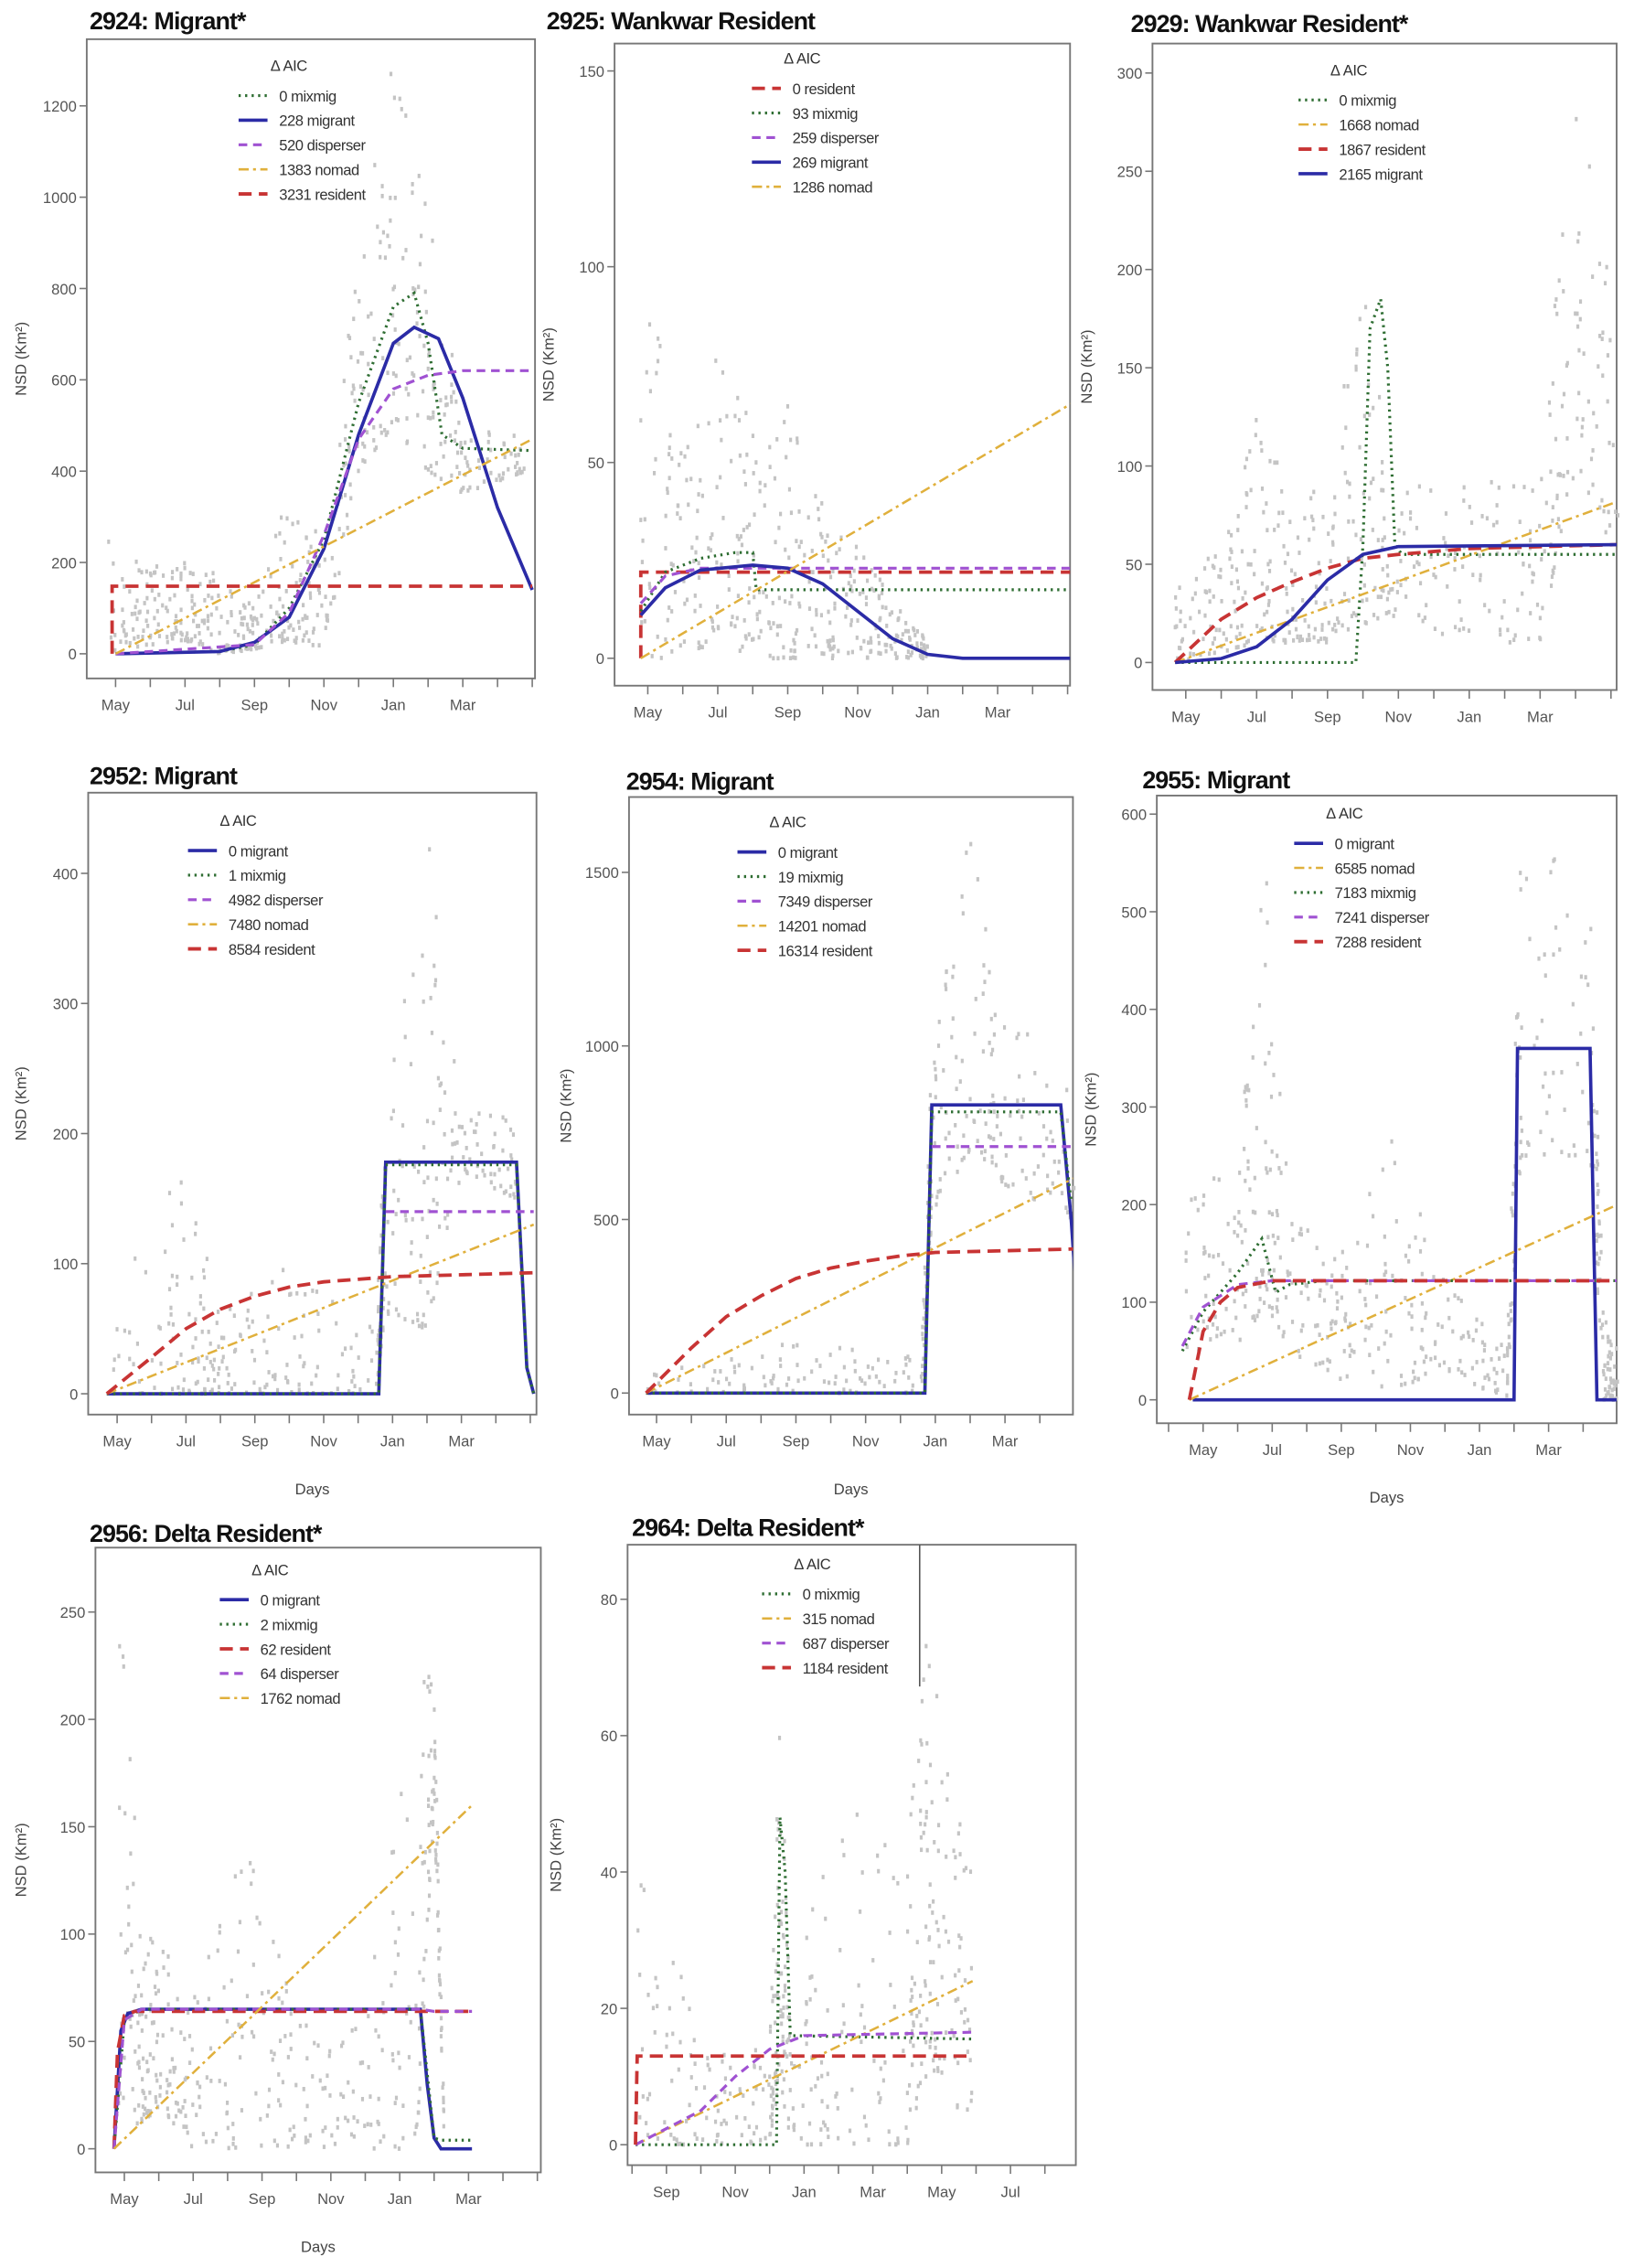 This screenshot has height=2268, width=1634. Describe the element at coordinates (20, 1860) in the screenshot. I see `y-axis-label: NSD (Km²)` at that location.